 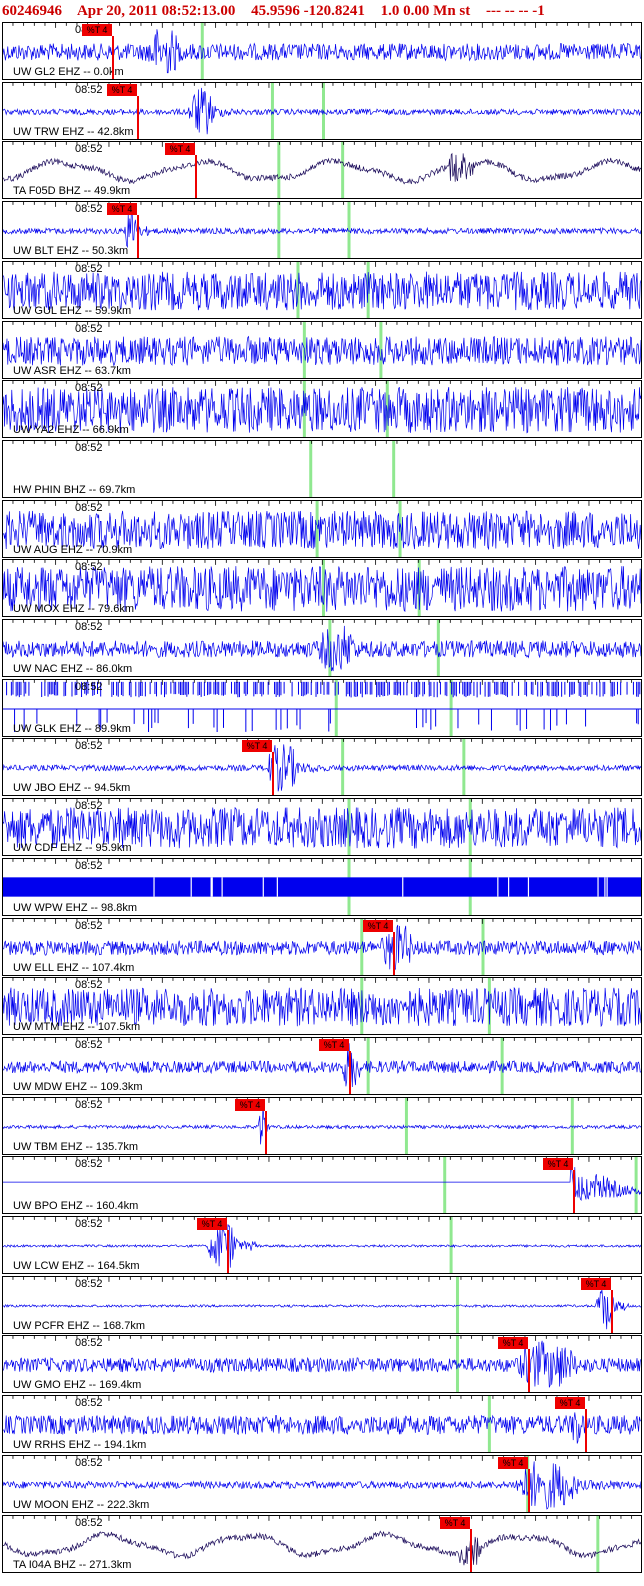 I want to click on trace-panel: 08:52 UW CDF EHZ -- 95.9km, so click(x=322, y=827).